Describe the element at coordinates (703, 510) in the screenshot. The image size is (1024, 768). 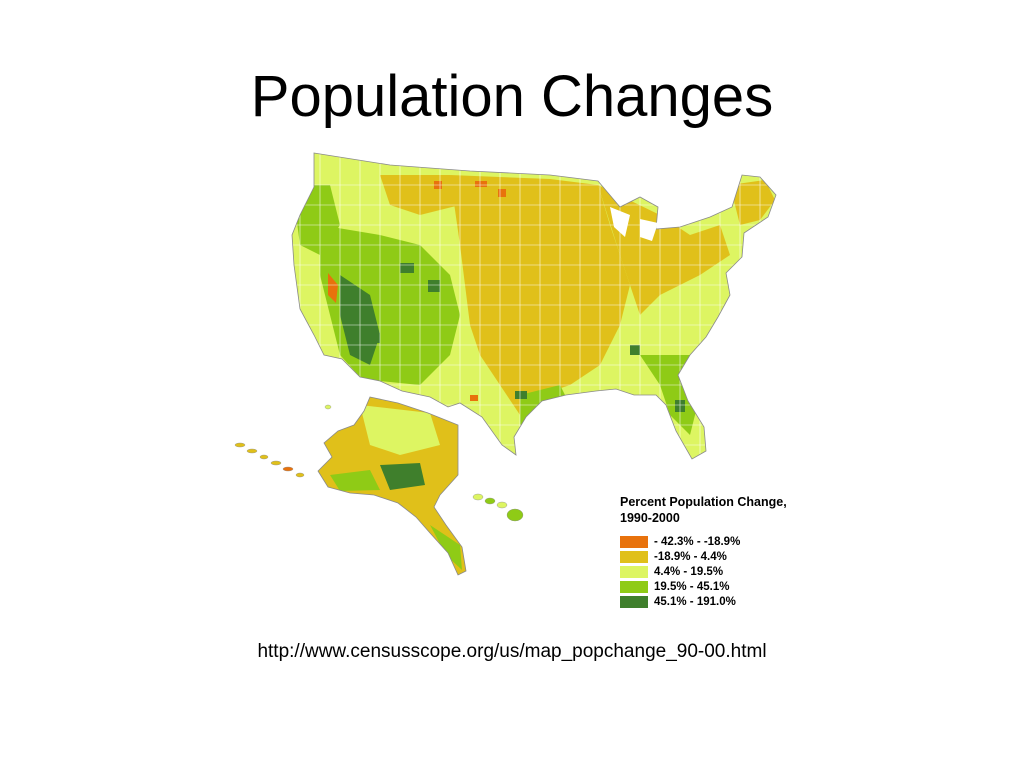
I see `legend-title: Percent Population Change, 1990-2000` at that location.